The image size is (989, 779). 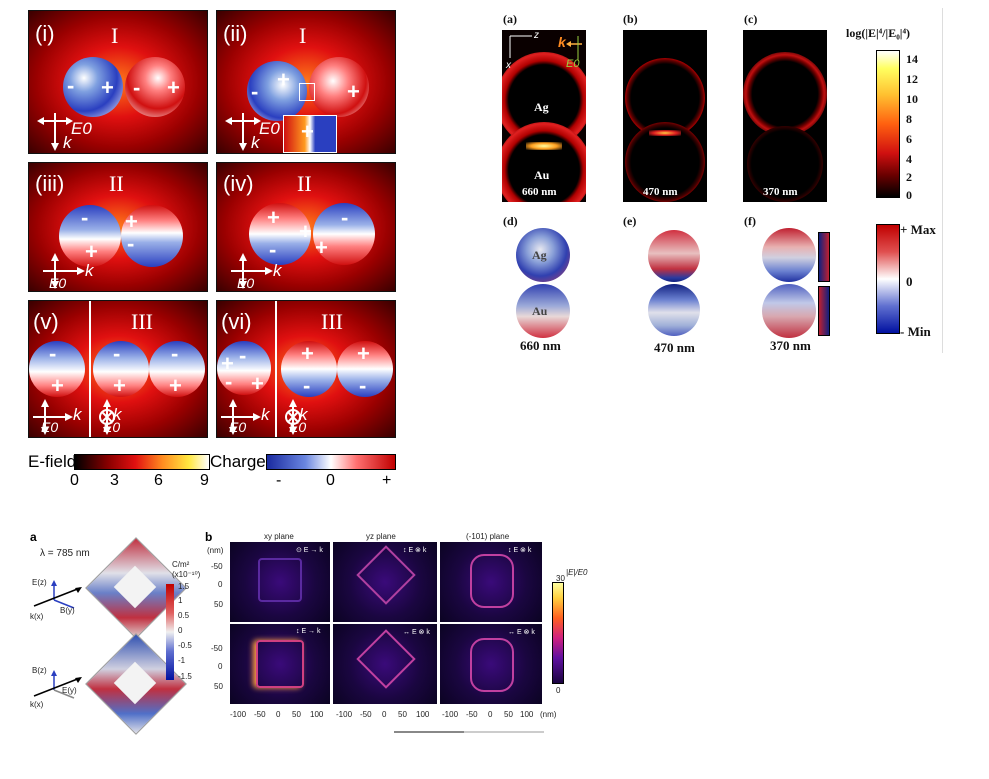 I want to click on k-arrow-icon, so click(x=574, y=48).